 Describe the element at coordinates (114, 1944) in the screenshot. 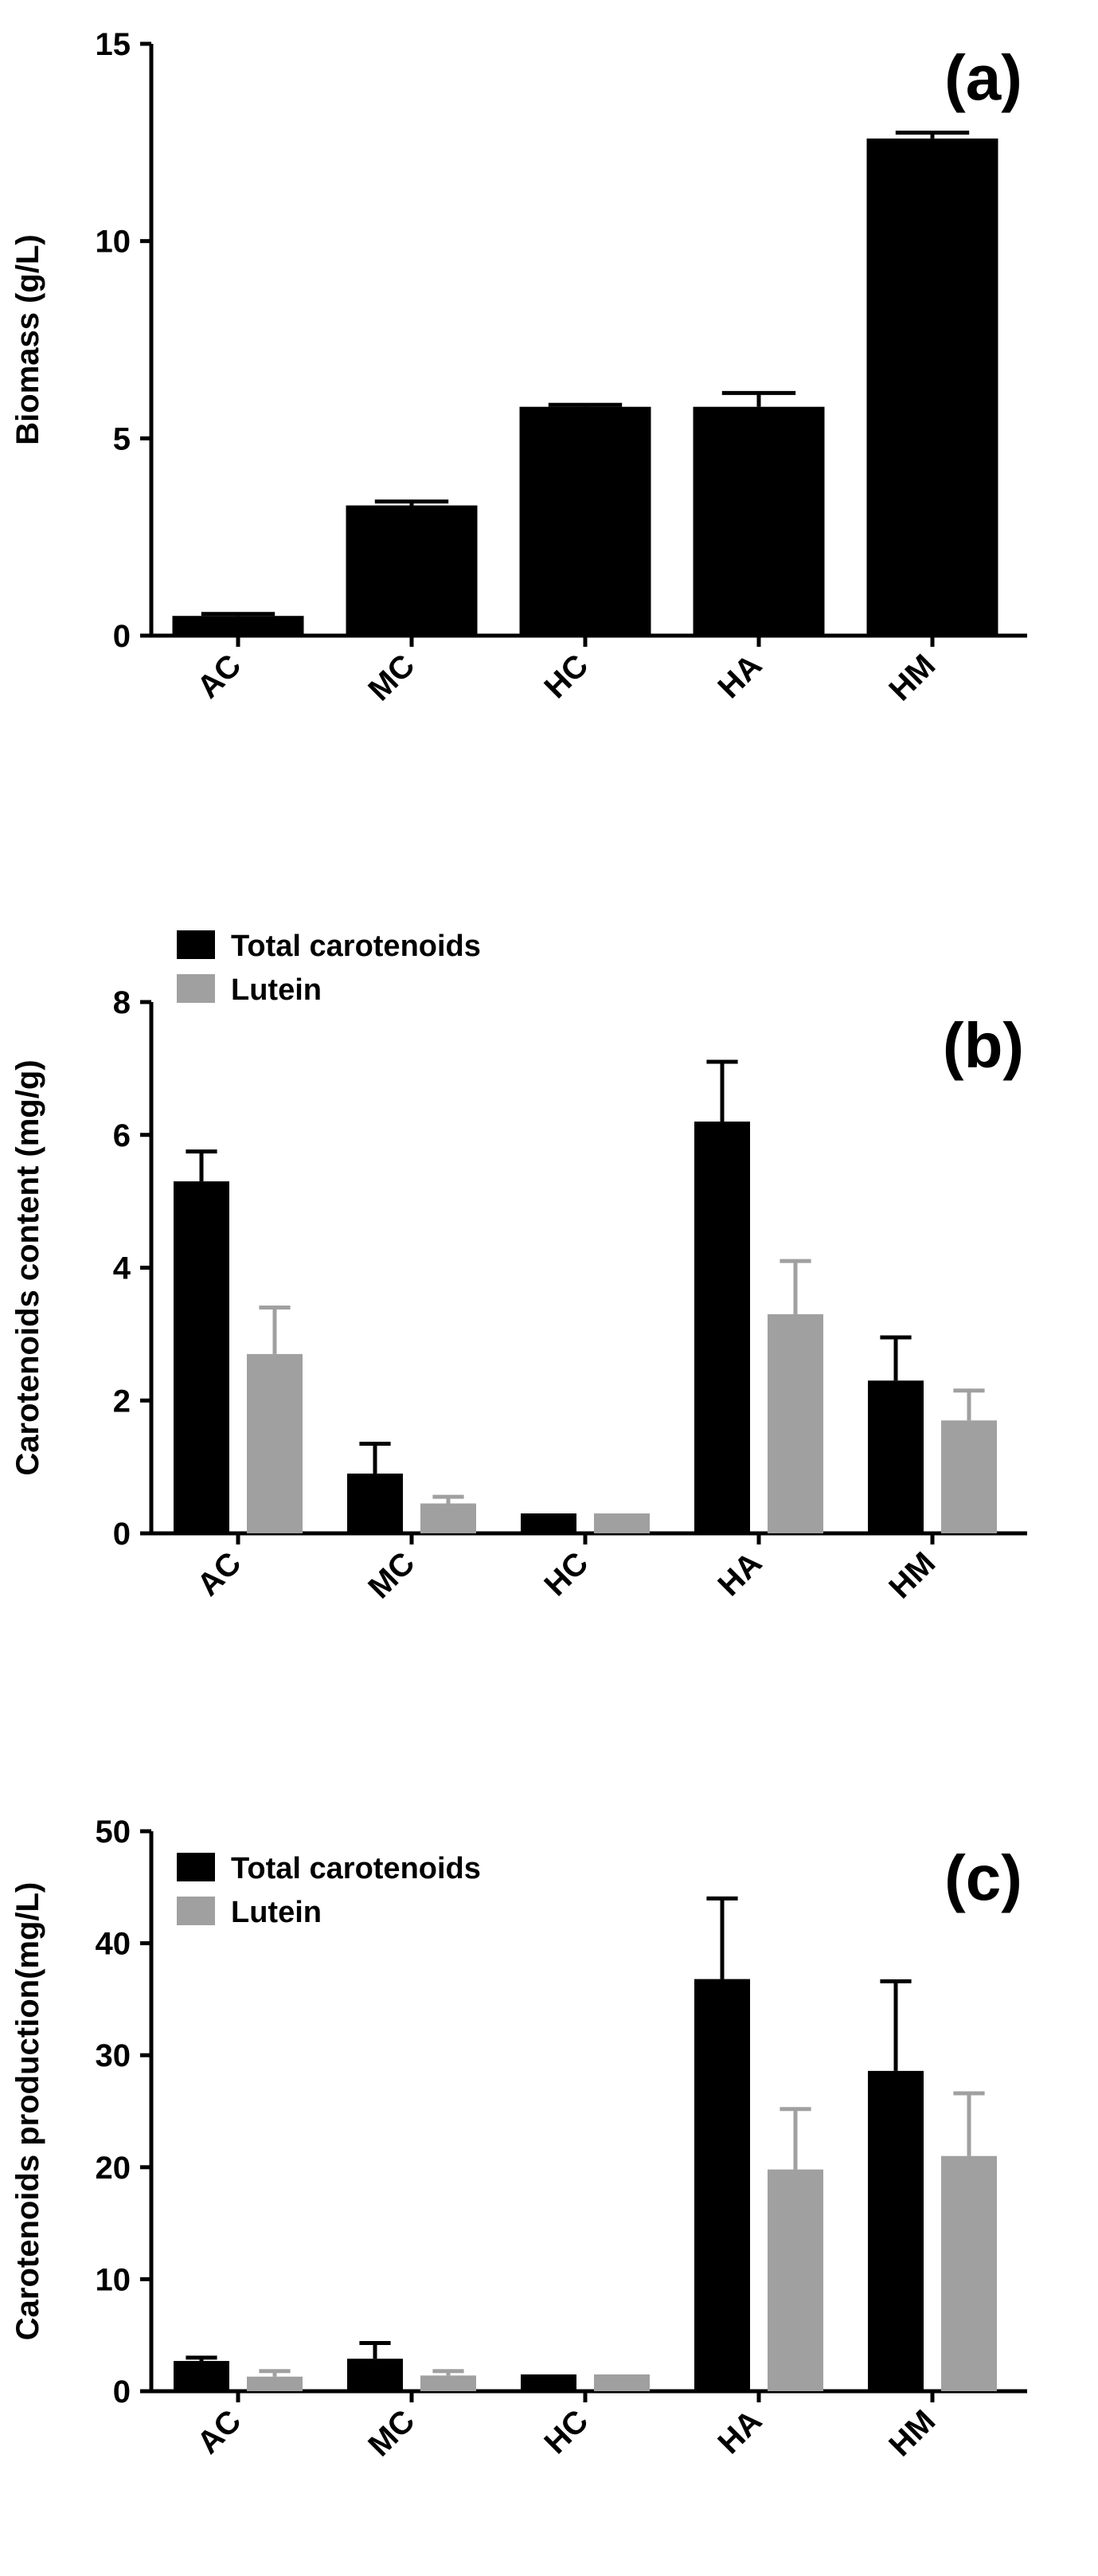

I see `y-tick-label: 40` at that location.